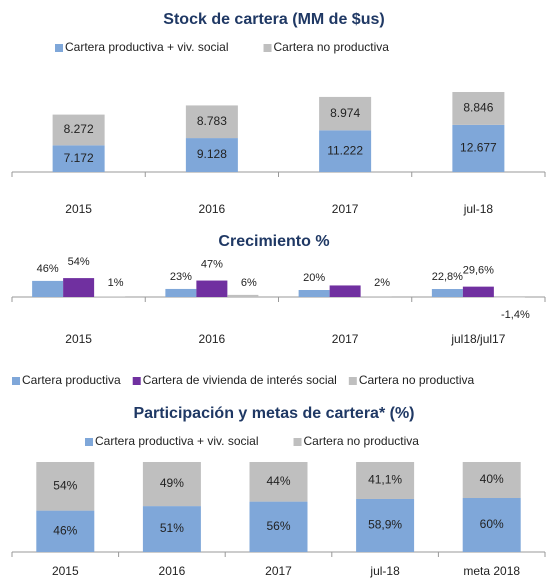  I want to click on data-label: 49%, so click(172, 483).